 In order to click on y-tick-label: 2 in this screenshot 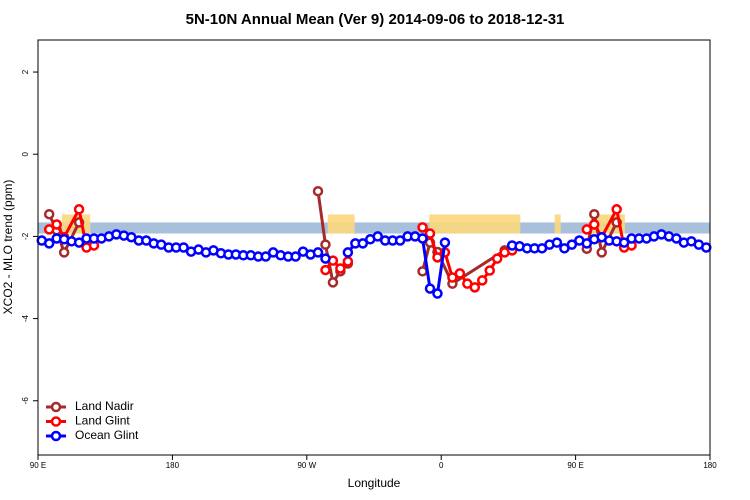, I will do `click(25, 71)`.